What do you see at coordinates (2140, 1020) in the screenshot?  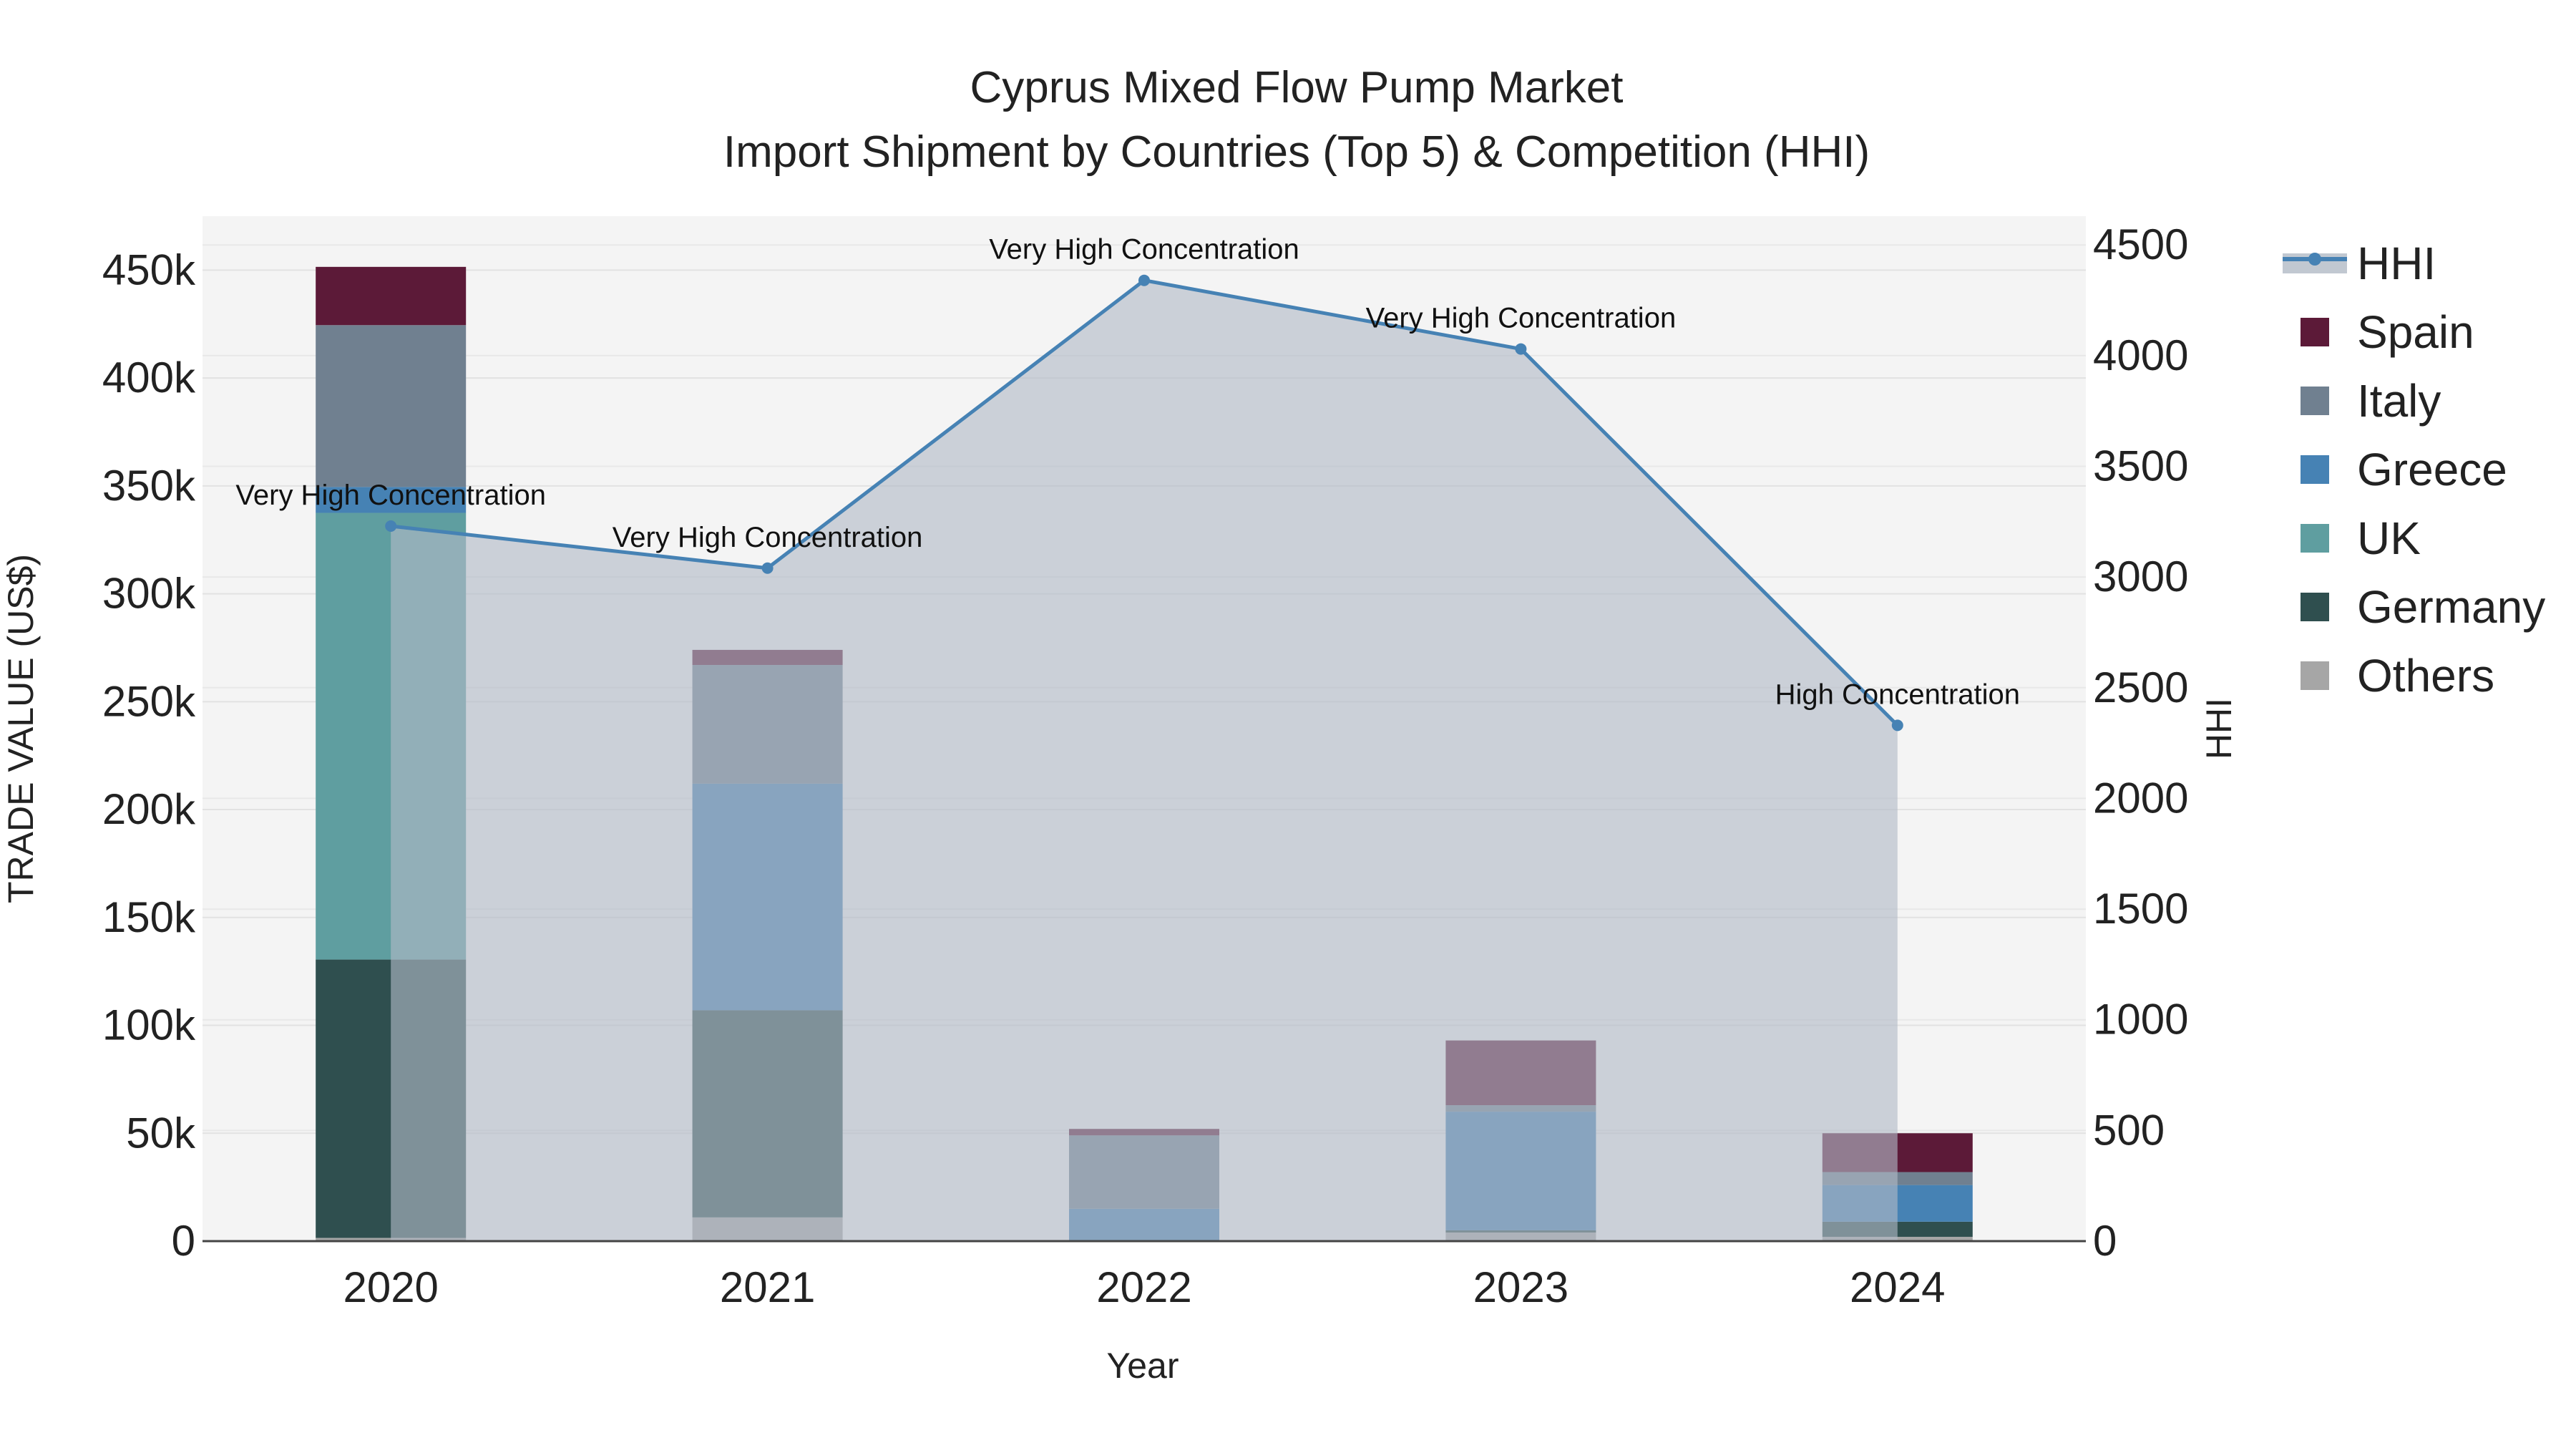 I see `y2-tick-label: 1000` at bounding box center [2140, 1020].